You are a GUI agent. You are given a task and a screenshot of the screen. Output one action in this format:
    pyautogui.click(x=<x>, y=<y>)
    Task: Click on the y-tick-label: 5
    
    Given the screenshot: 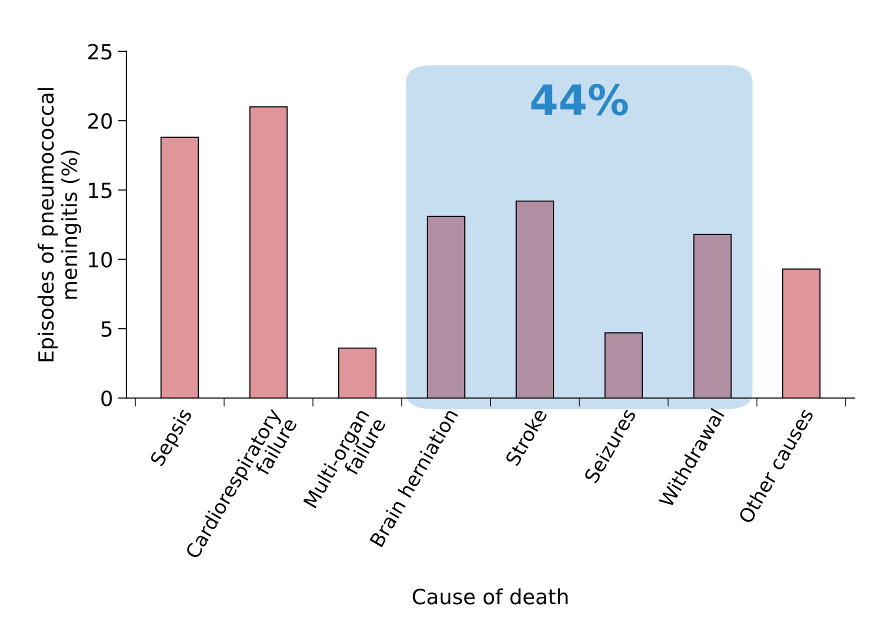 What is the action you would take?
    pyautogui.click(x=107, y=329)
    